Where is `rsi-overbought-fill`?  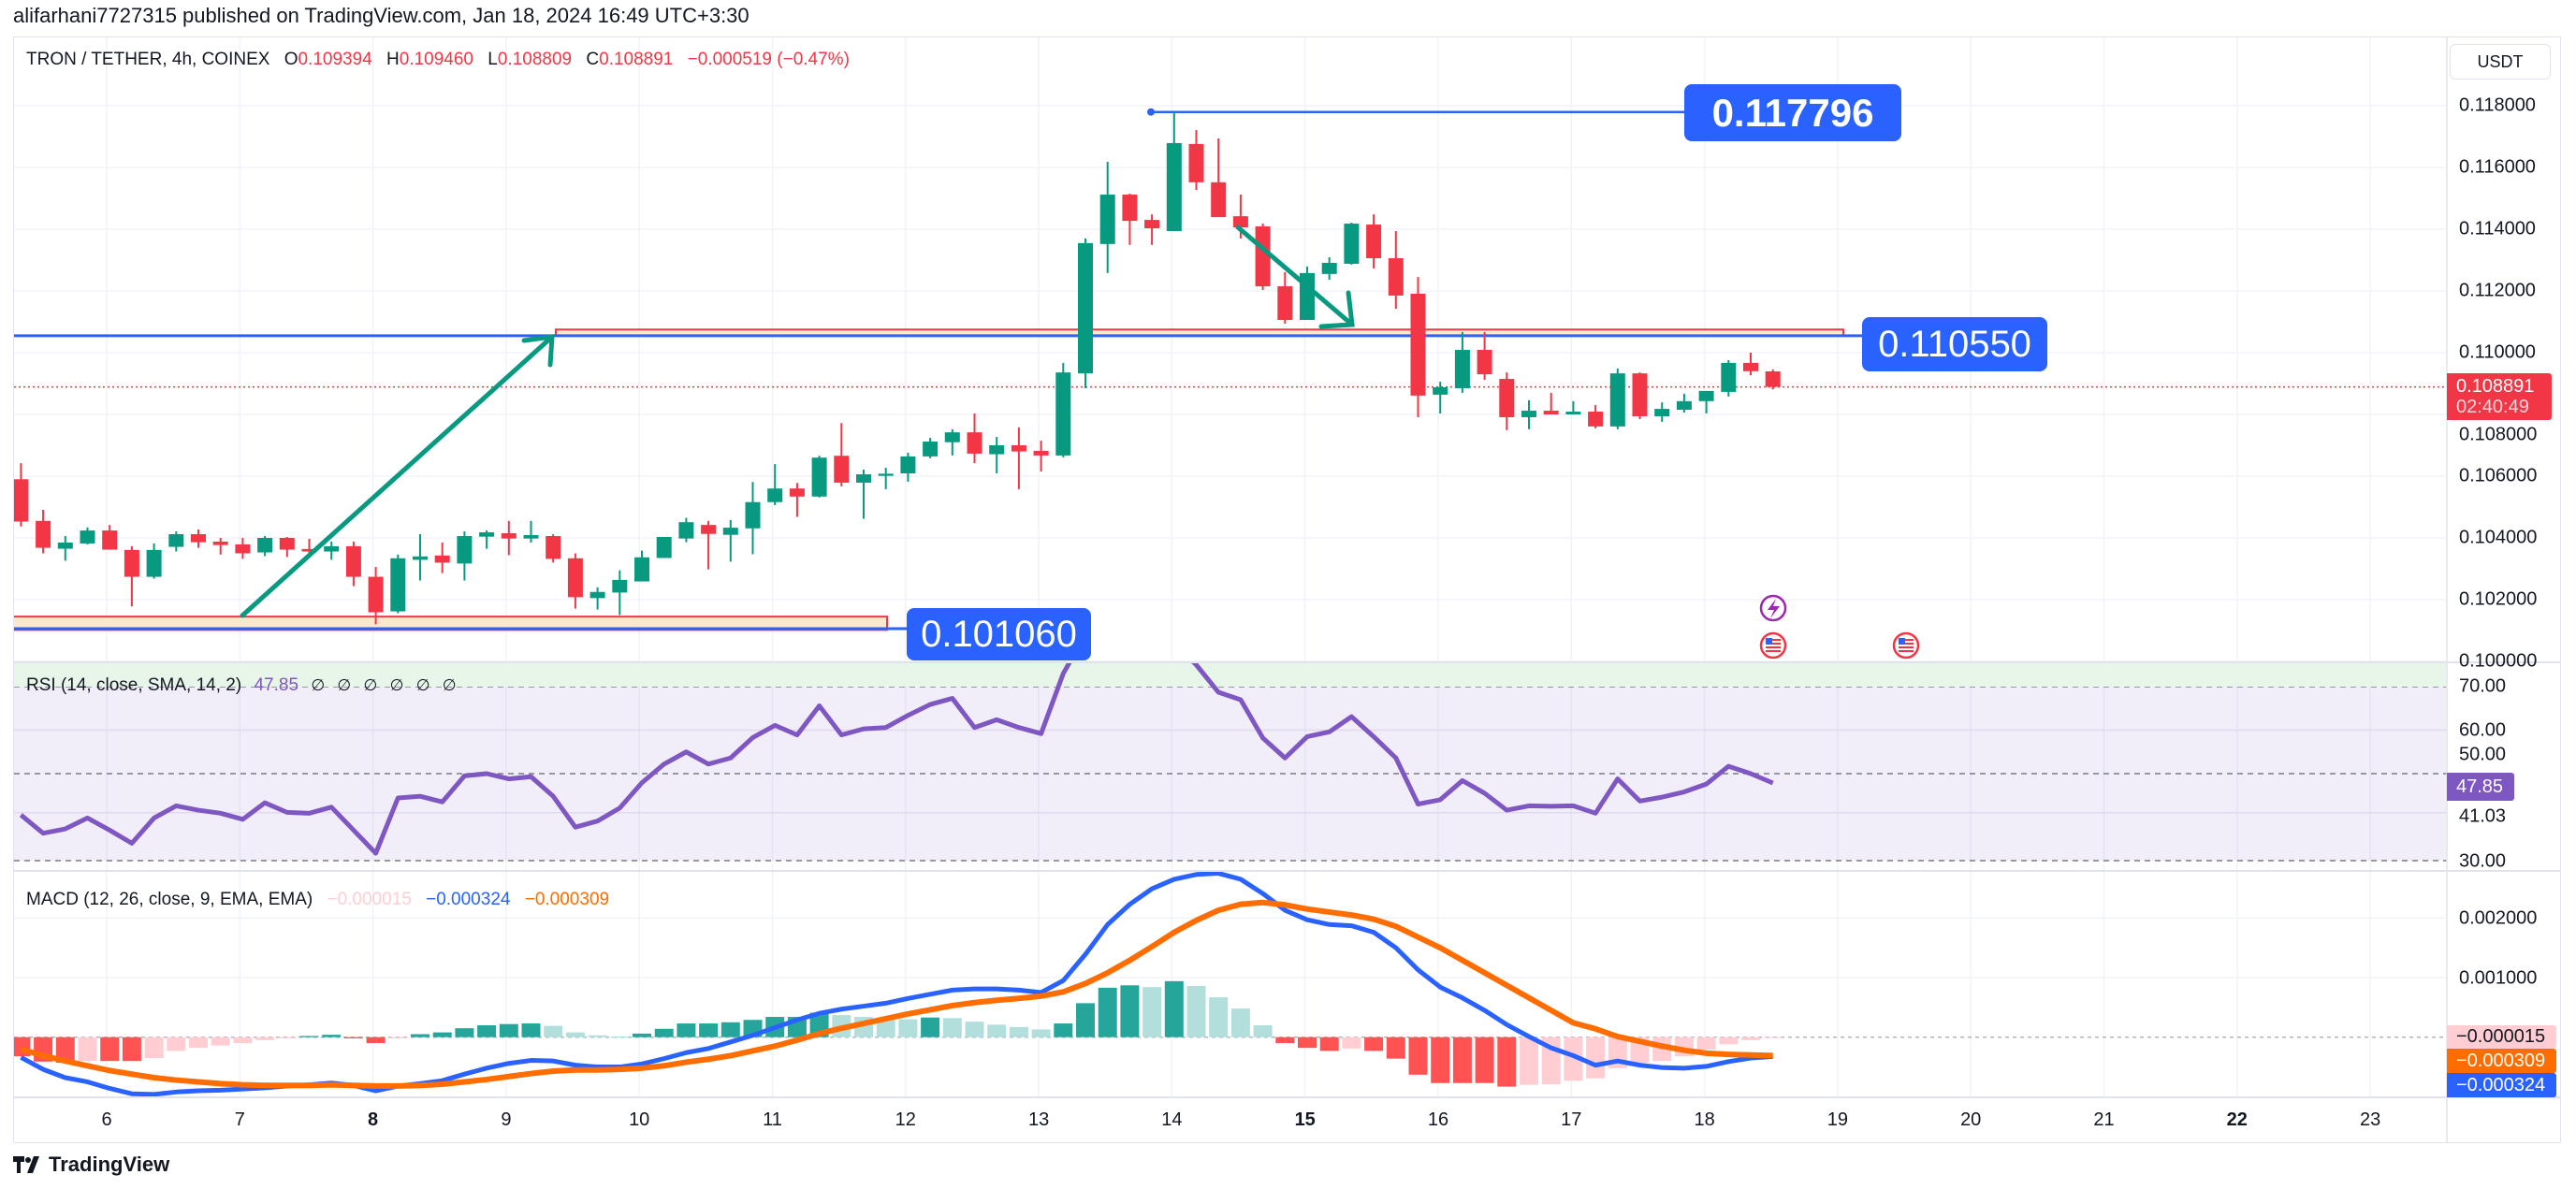 rsi-overbought-fill is located at coordinates (1230, 675).